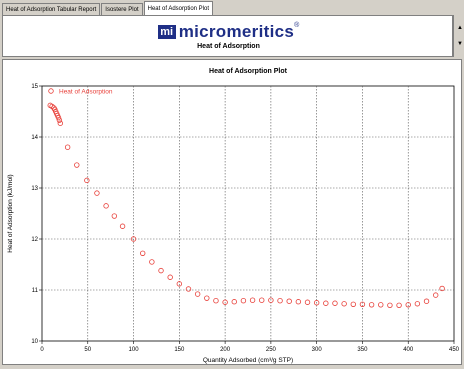 The width and height of the screenshot is (464, 369). I want to click on x-tick-label: 150, so click(179, 350).